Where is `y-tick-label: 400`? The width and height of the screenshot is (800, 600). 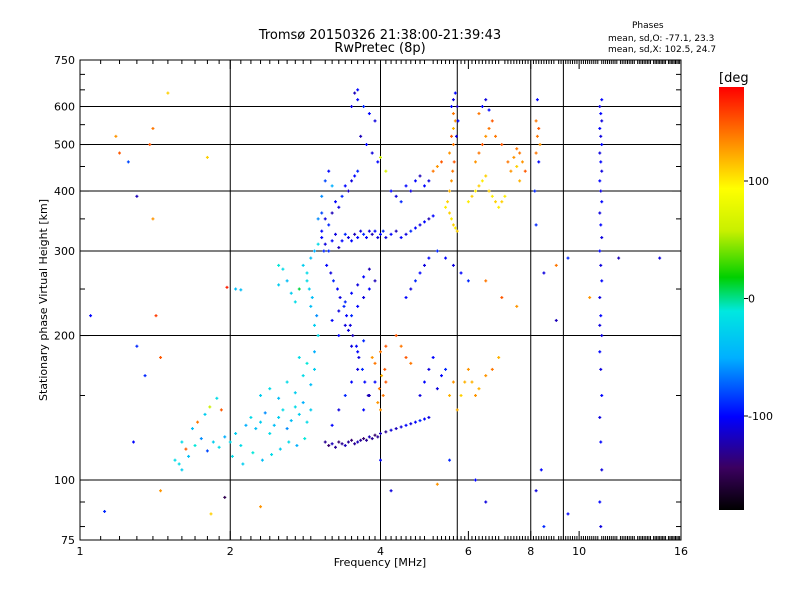 y-tick-label: 400 is located at coordinates (64, 191).